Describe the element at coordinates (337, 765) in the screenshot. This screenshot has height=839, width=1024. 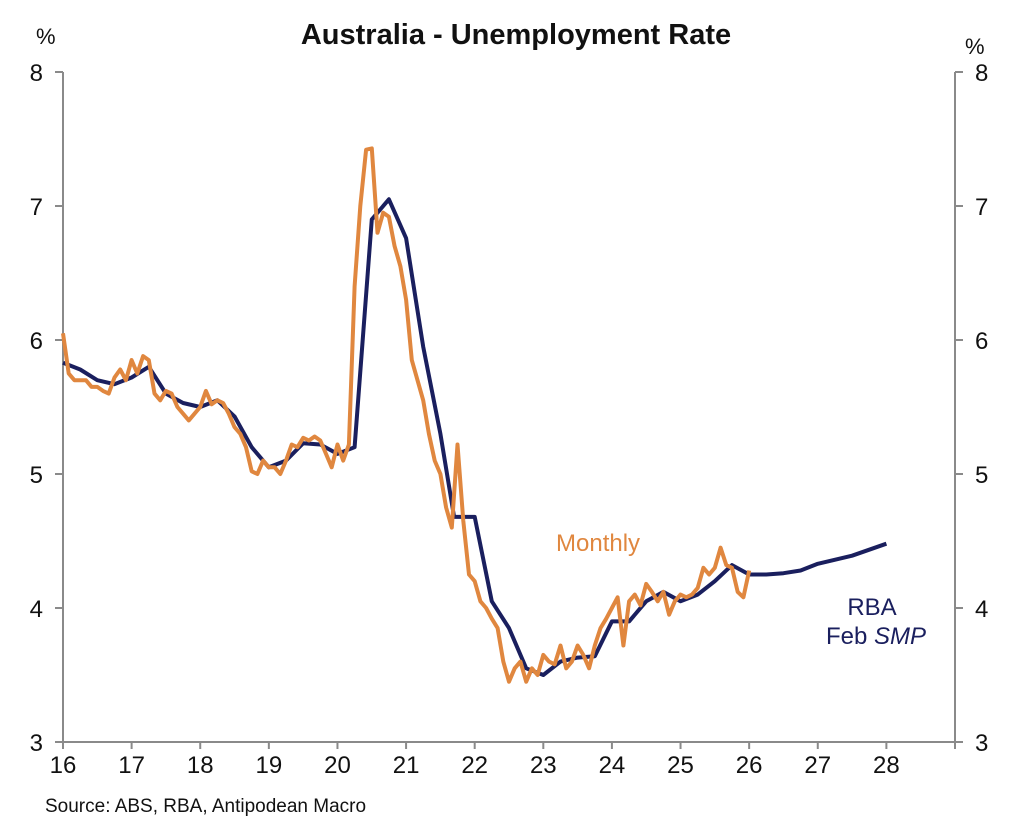
I see `x-tick-label: 20` at that location.